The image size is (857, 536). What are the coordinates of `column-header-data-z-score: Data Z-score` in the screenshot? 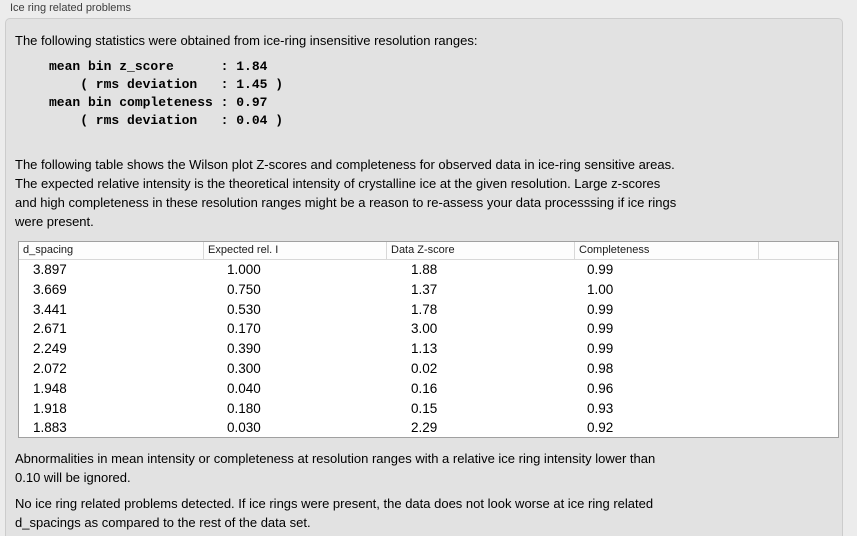 It's located at (481, 250).